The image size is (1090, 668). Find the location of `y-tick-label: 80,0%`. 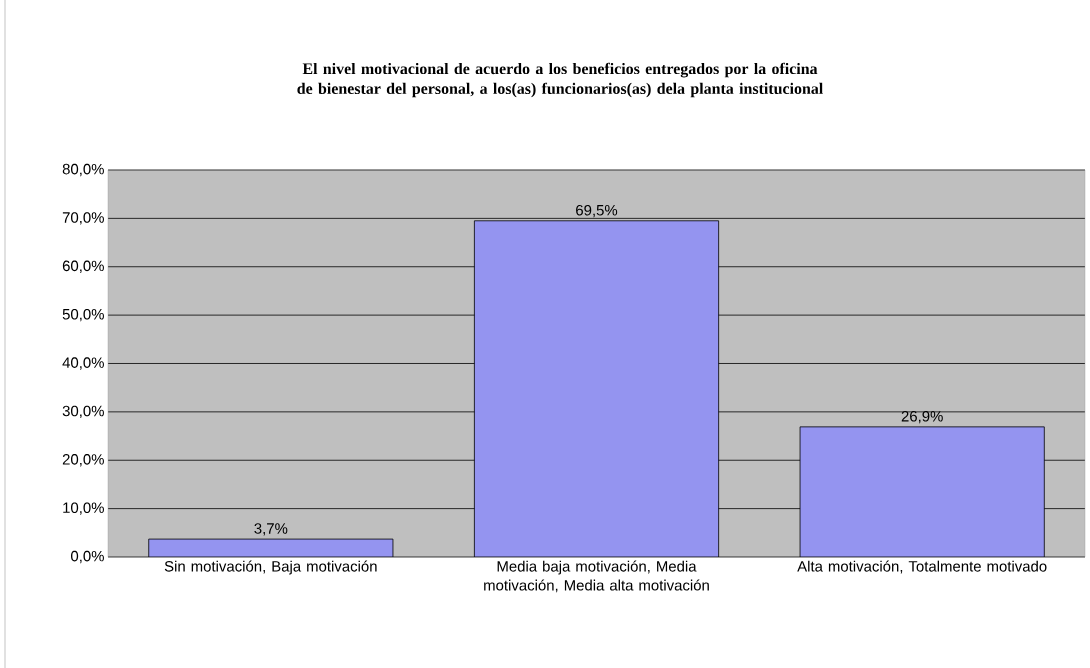

y-tick-label: 80,0% is located at coordinates (83, 170).